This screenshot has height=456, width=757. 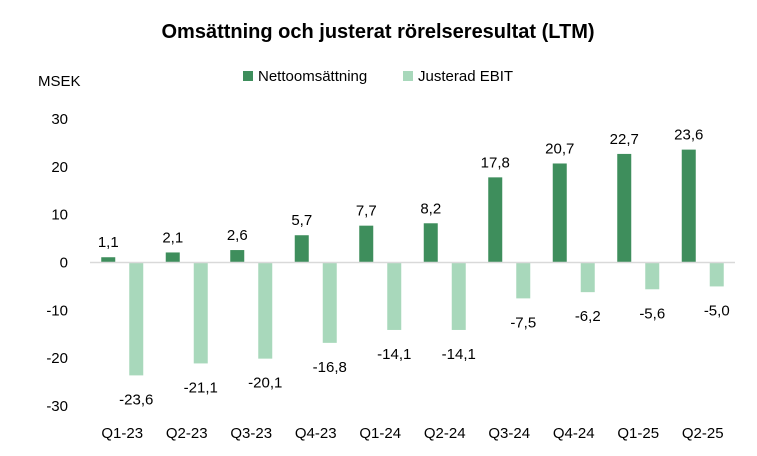 What do you see at coordinates (588, 316) in the screenshot?
I see `data-label-justerad-ebit: -6,2` at bounding box center [588, 316].